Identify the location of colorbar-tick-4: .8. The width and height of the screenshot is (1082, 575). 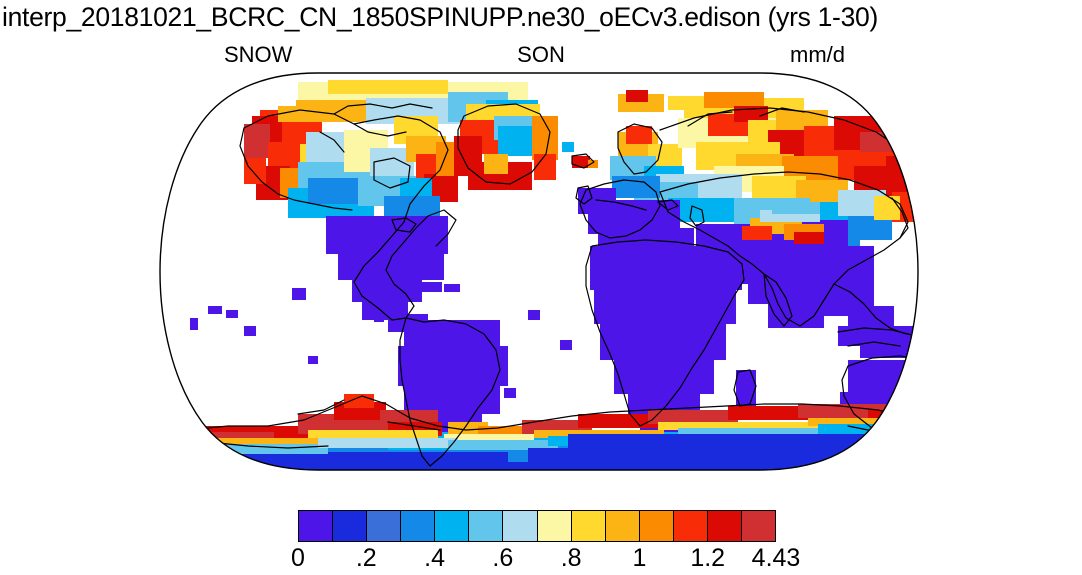
(571, 558).